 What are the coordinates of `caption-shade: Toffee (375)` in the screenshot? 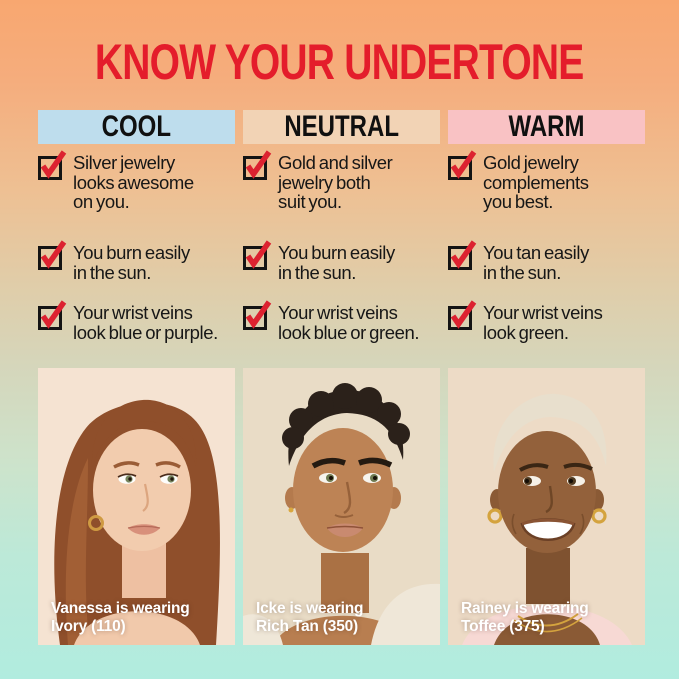 It's located at (503, 626).